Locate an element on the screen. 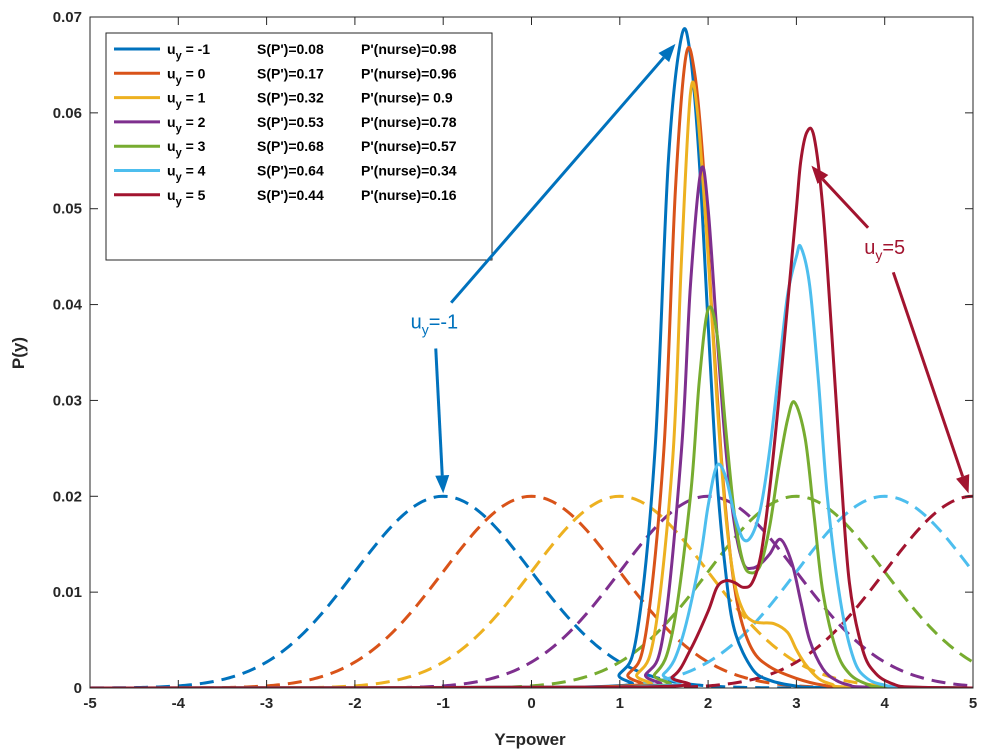  legend-sp-5: S(P')=0.64 is located at coordinates (290, 171).